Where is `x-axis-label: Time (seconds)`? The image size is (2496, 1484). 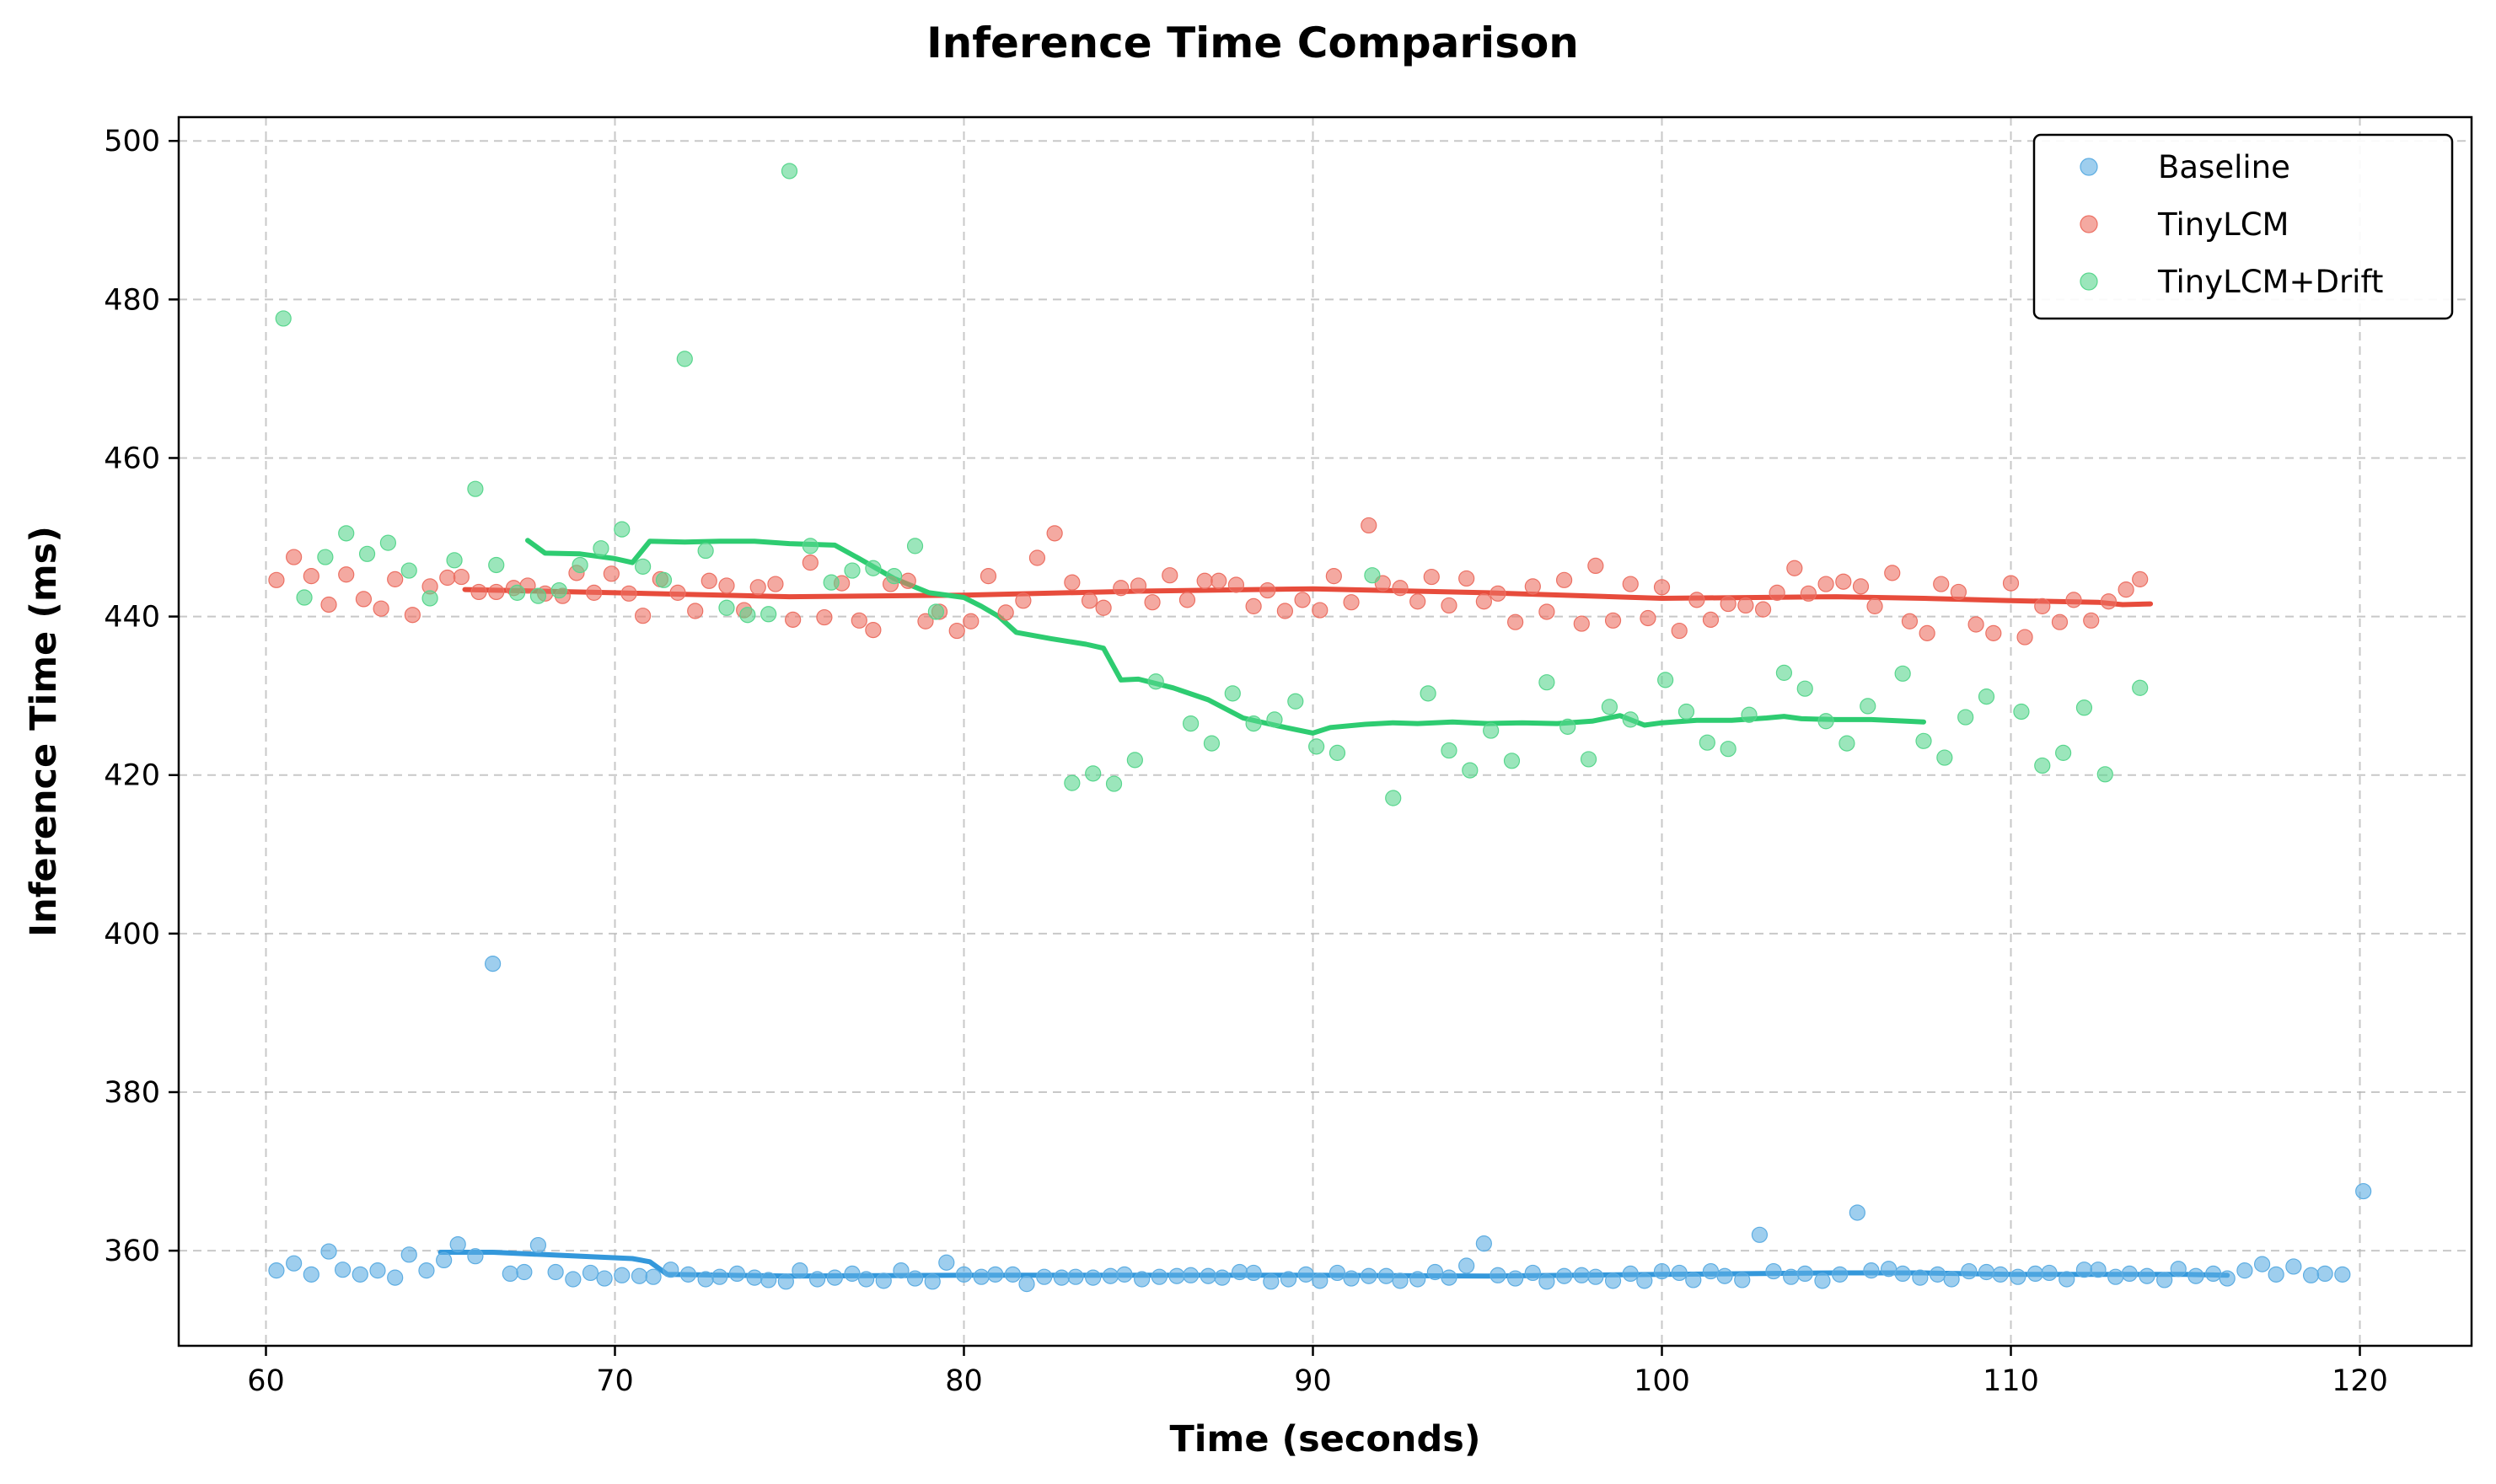
x-axis-label: Time (seconds) is located at coordinates (1324, 1439).